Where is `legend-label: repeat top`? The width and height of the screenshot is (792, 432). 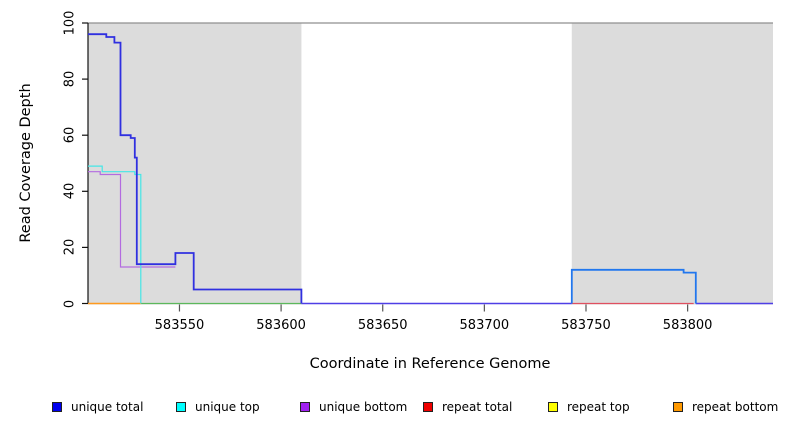 legend-label: repeat top is located at coordinates (598, 407).